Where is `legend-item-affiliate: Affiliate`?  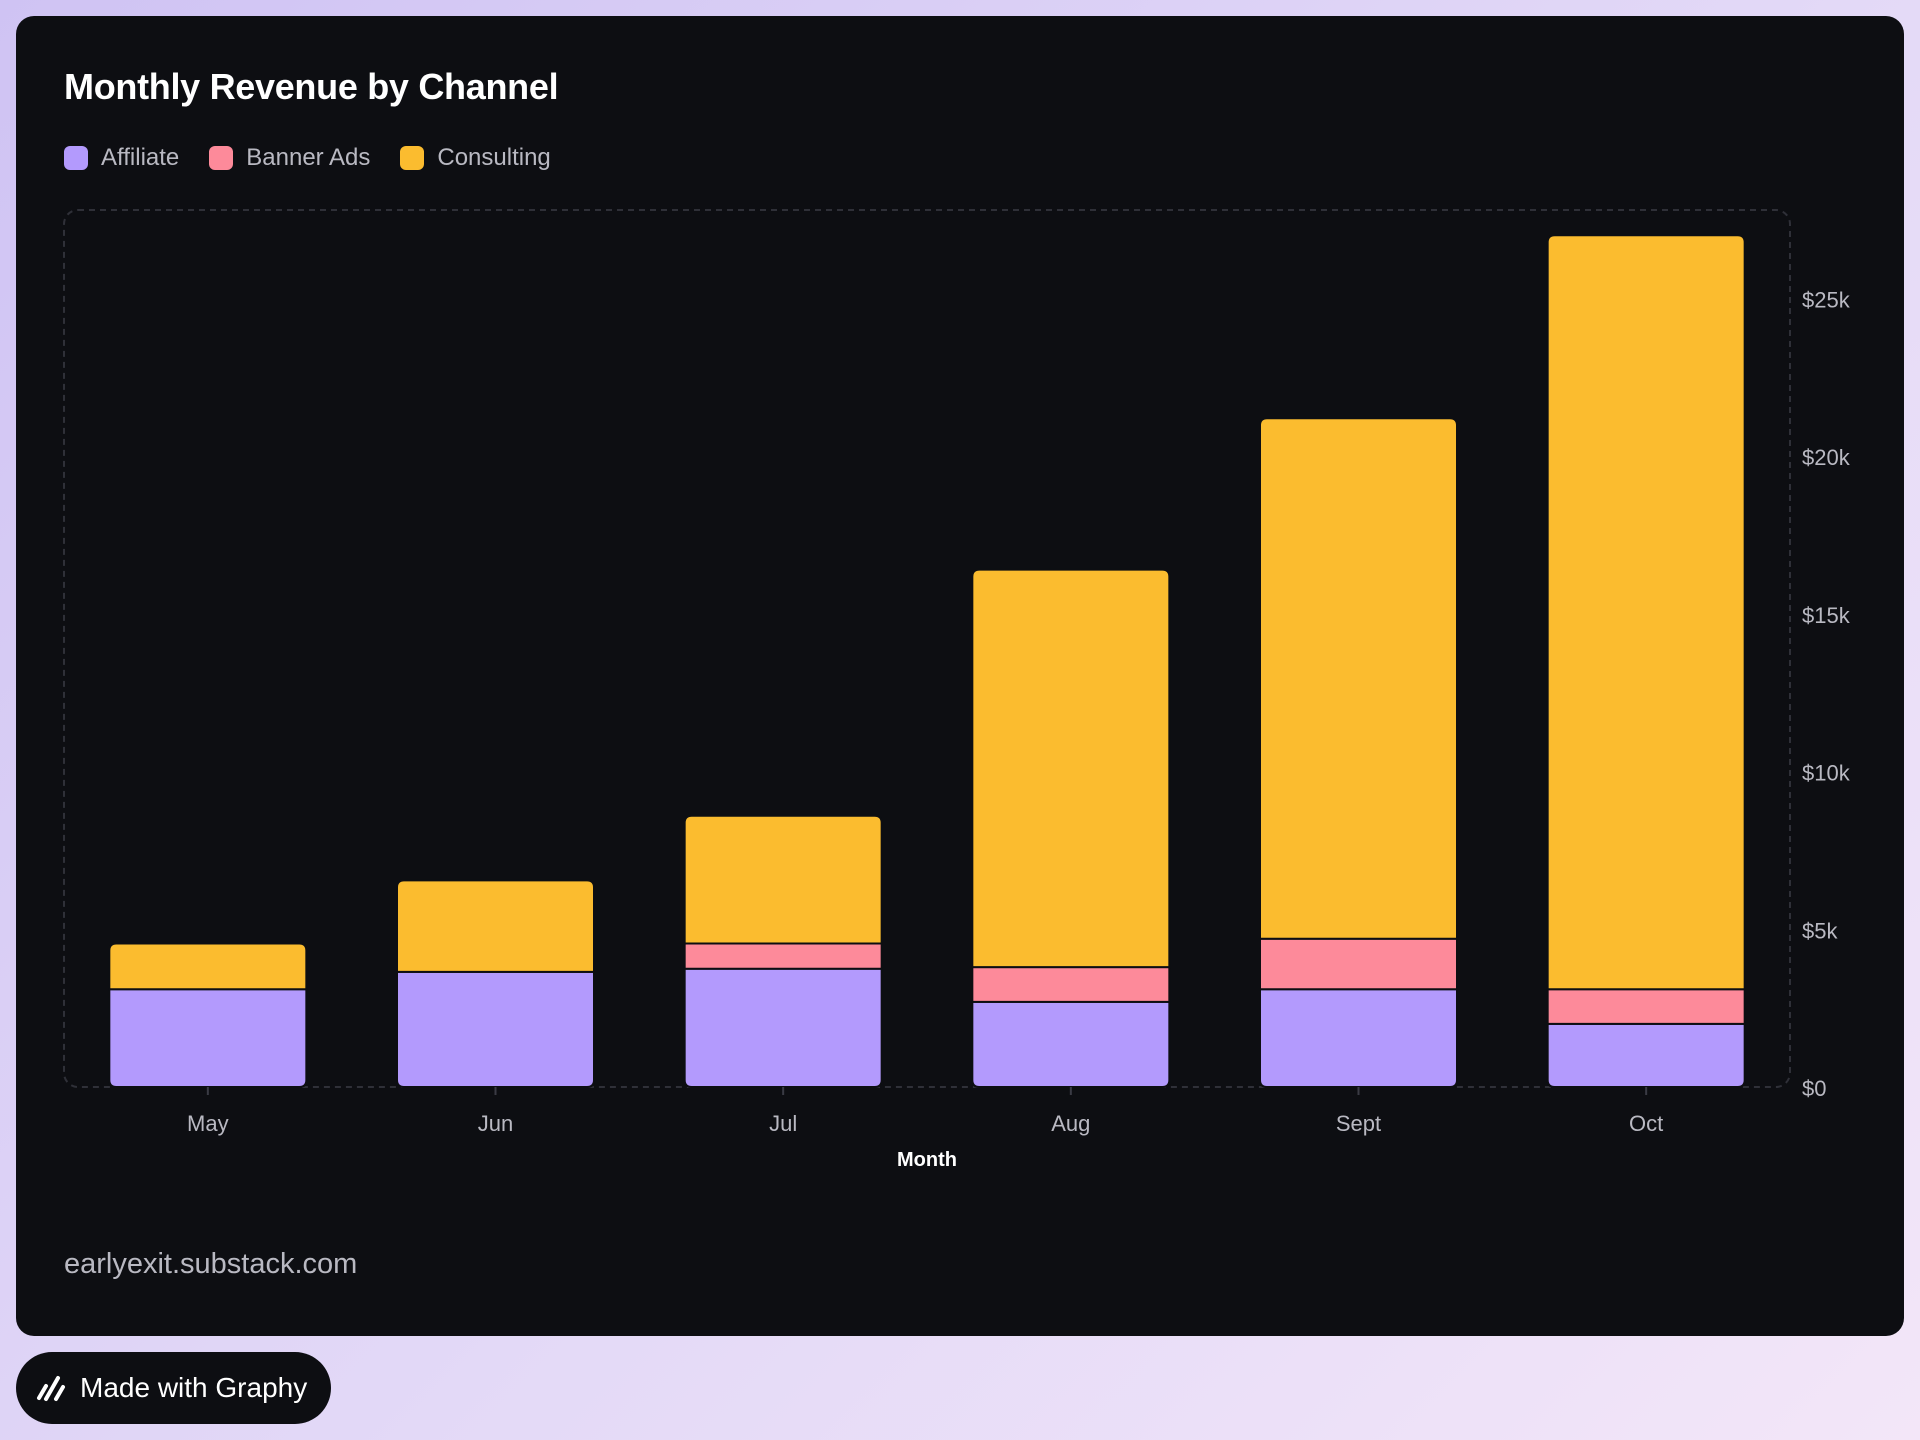
legend-item-affiliate: Affiliate is located at coordinates (121, 158).